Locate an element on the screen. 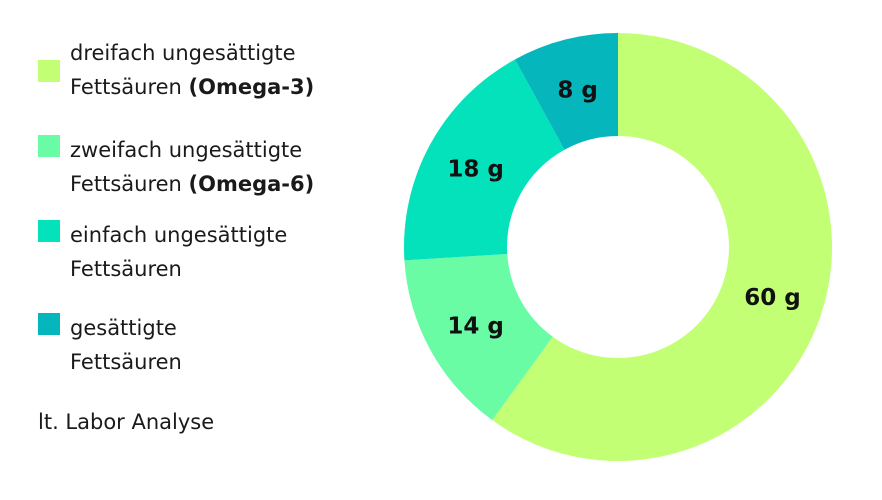 This screenshot has height=500, width=882. slice-value-label: 18 g is located at coordinates (475, 170).